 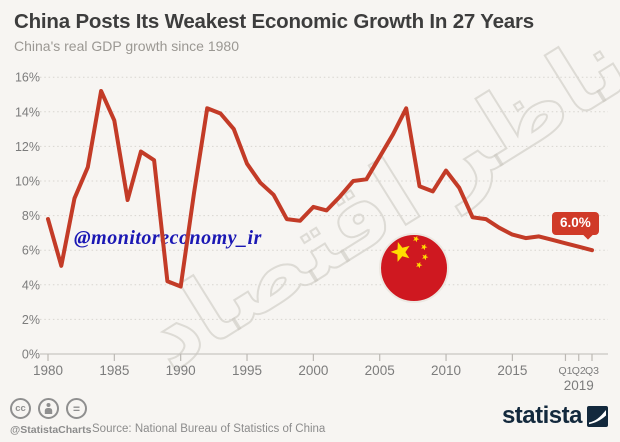 What do you see at coordinates (27, 112) in the screenshot?
I see `y-tick-label: 14%` at bounding box center [27, 112].